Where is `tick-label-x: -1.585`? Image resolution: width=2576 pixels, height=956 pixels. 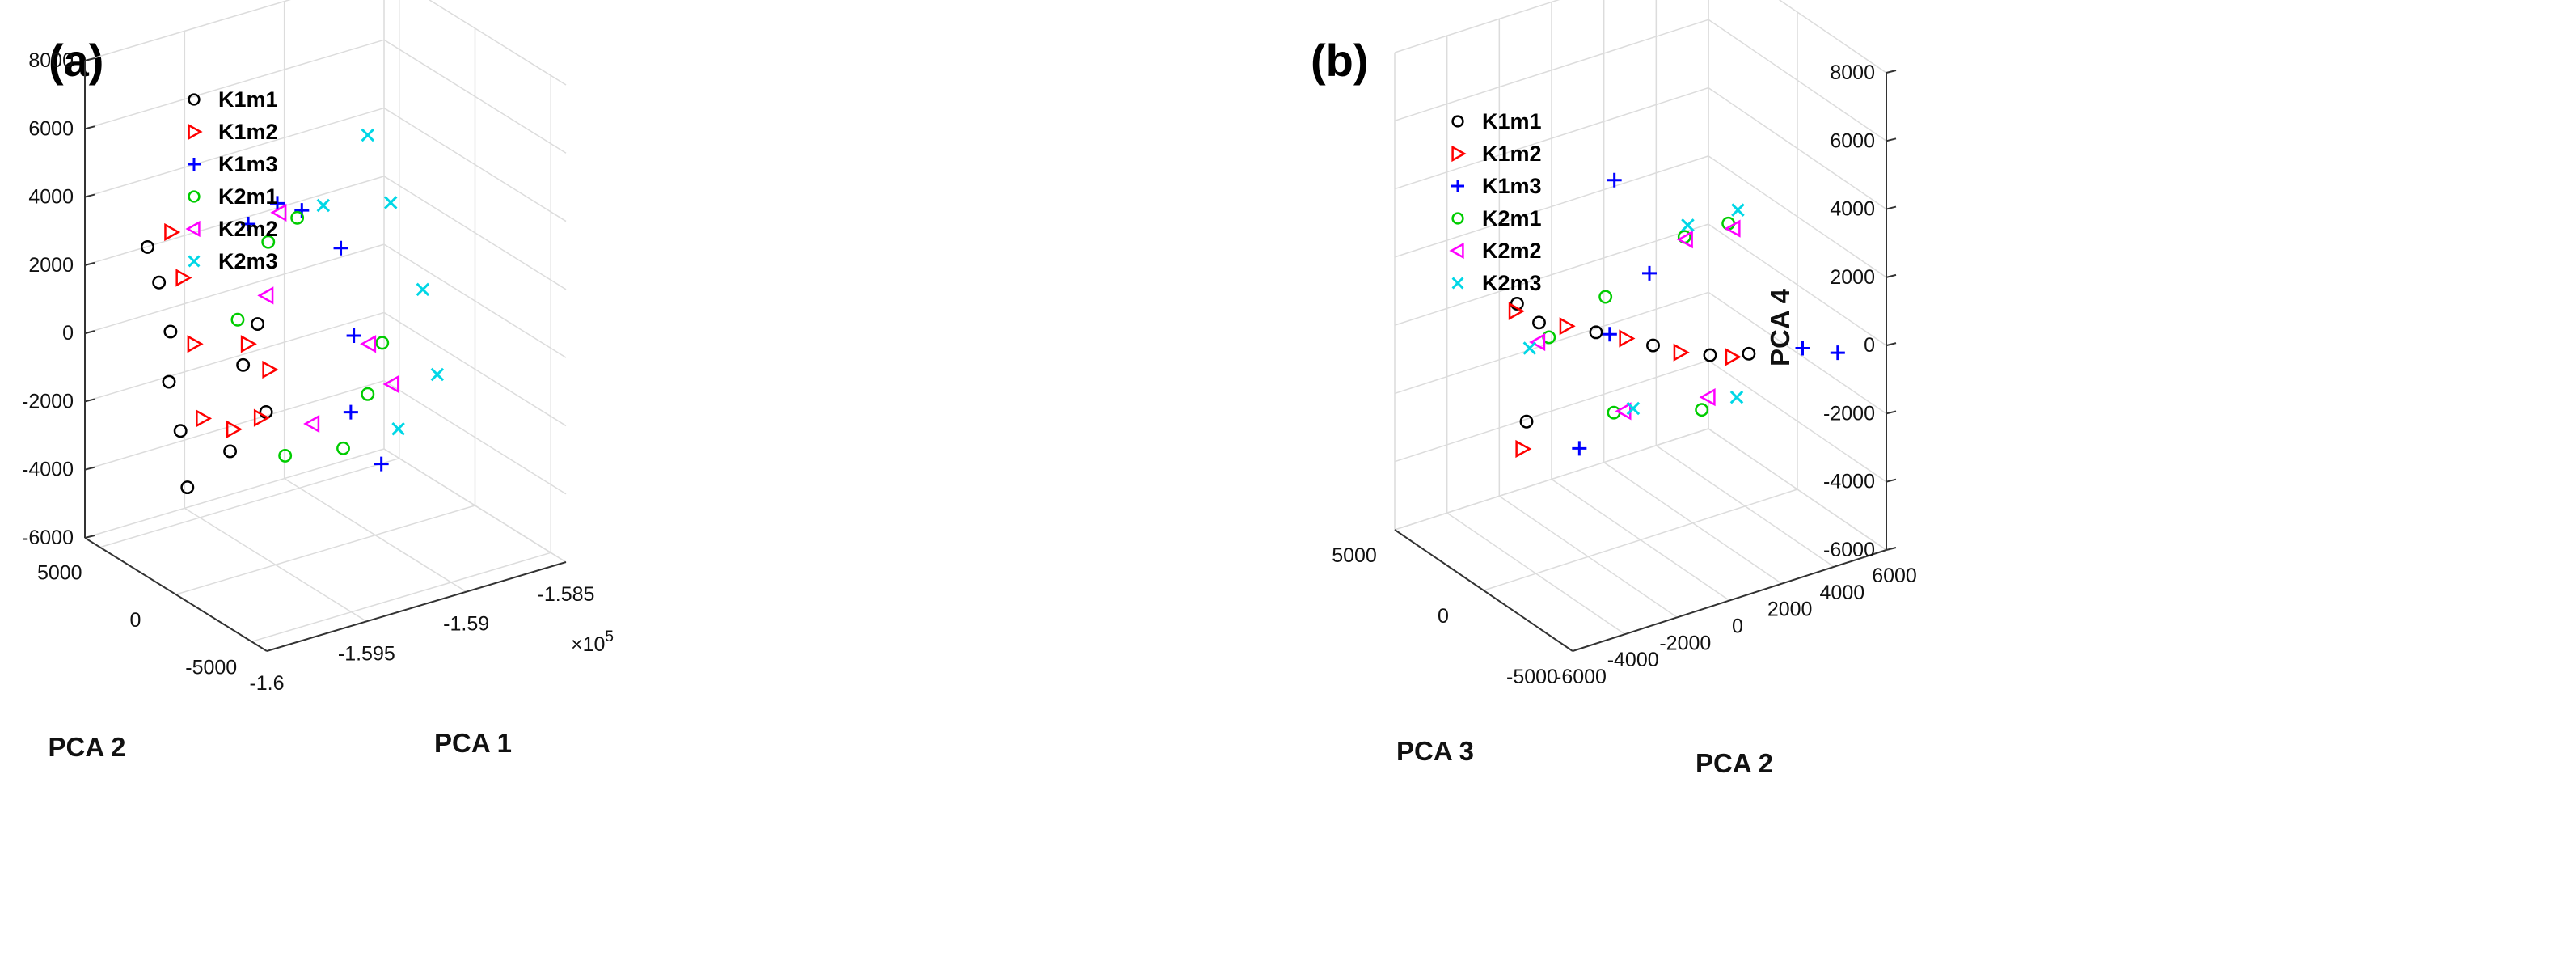 tick-label-x: -1.585 is located at coordinates (566, 594).